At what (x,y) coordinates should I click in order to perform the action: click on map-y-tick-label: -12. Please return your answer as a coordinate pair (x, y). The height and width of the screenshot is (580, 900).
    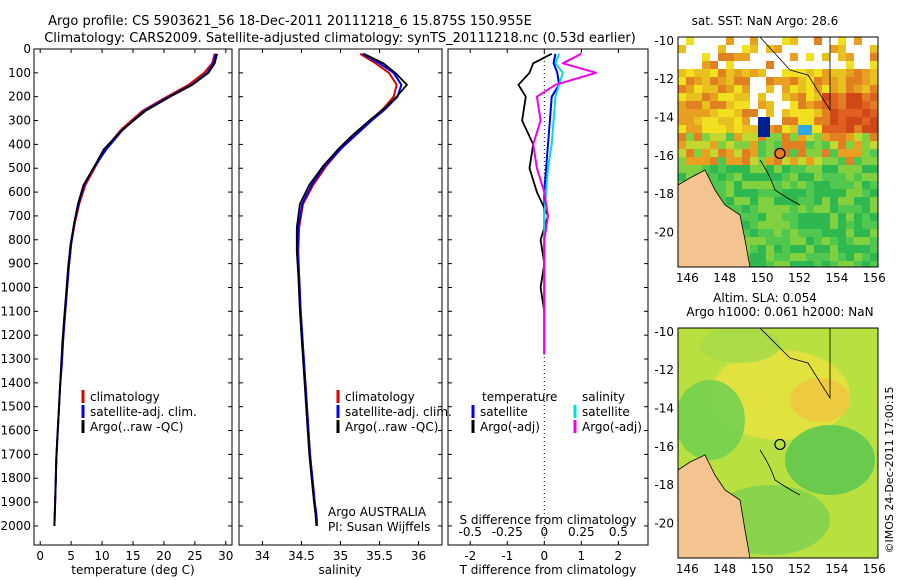
    Looking at the image, I should click on (664, 79).